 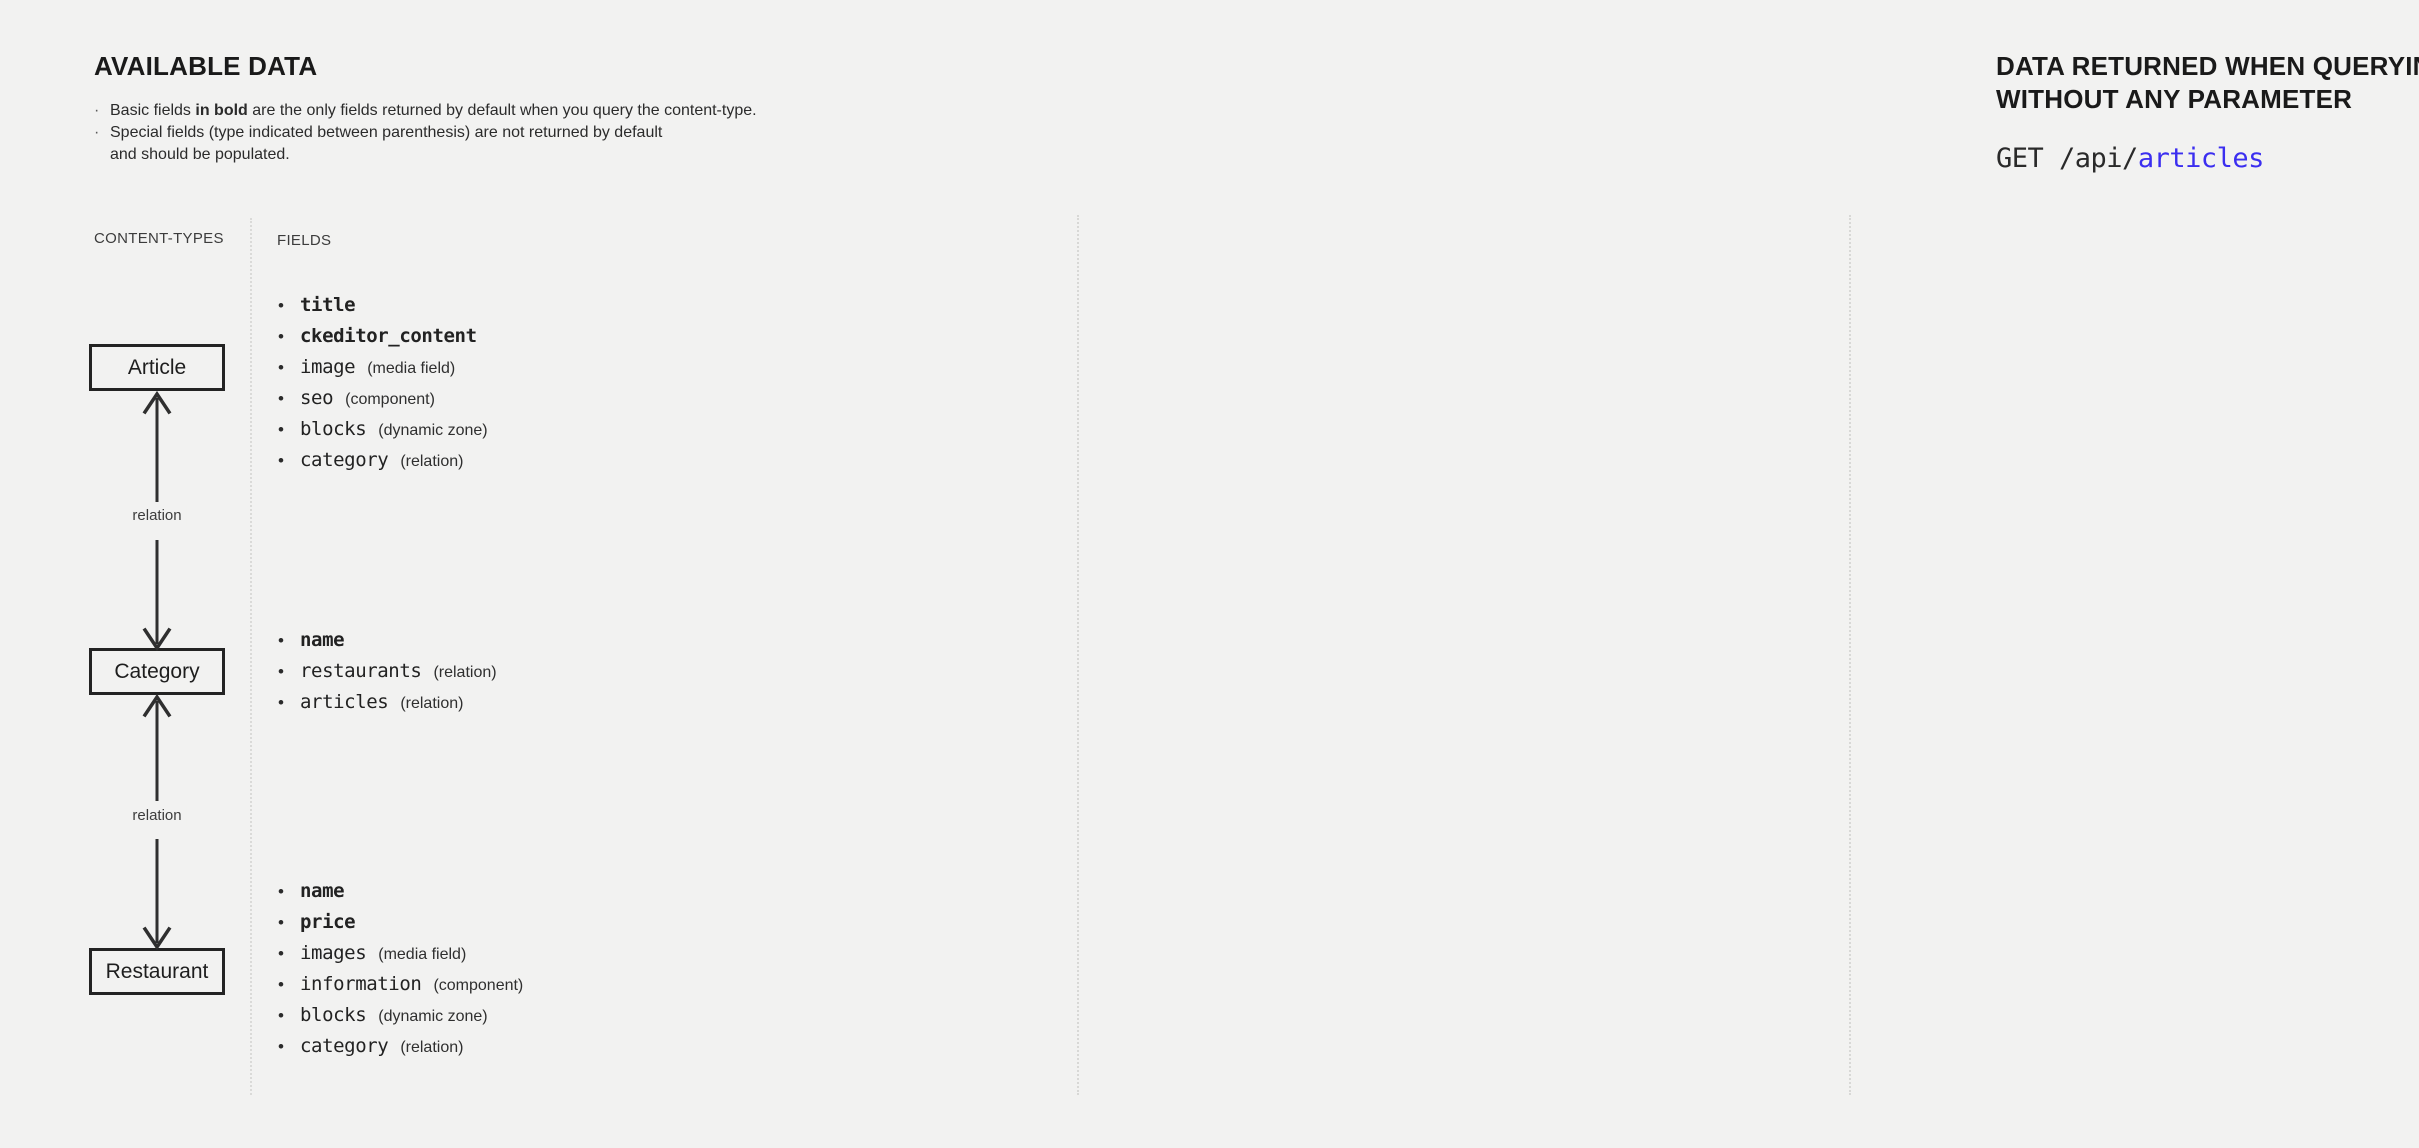 What do you see at coordinates (400, 922) in the screenshot?
I see `field-row: • price` at bounding box center [400, 922].